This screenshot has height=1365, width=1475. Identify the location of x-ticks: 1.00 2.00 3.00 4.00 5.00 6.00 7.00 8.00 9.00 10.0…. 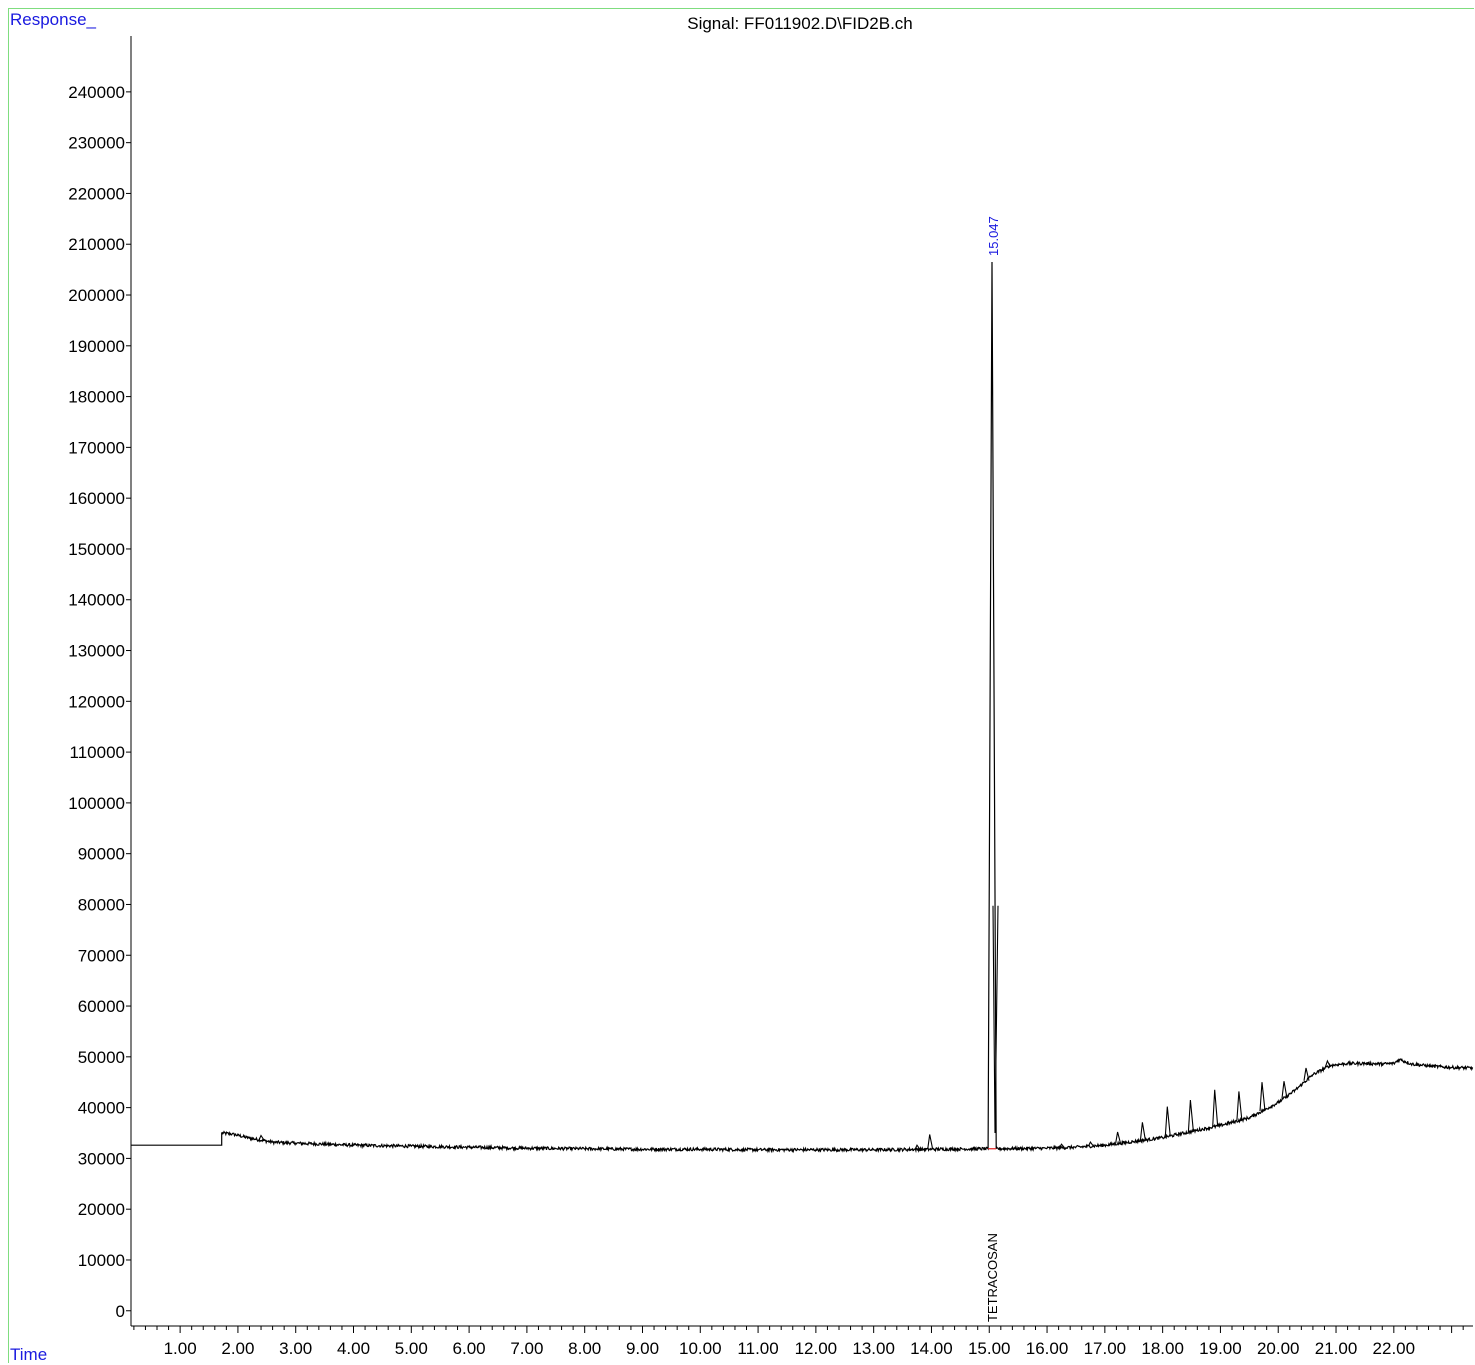
(798, 1342).